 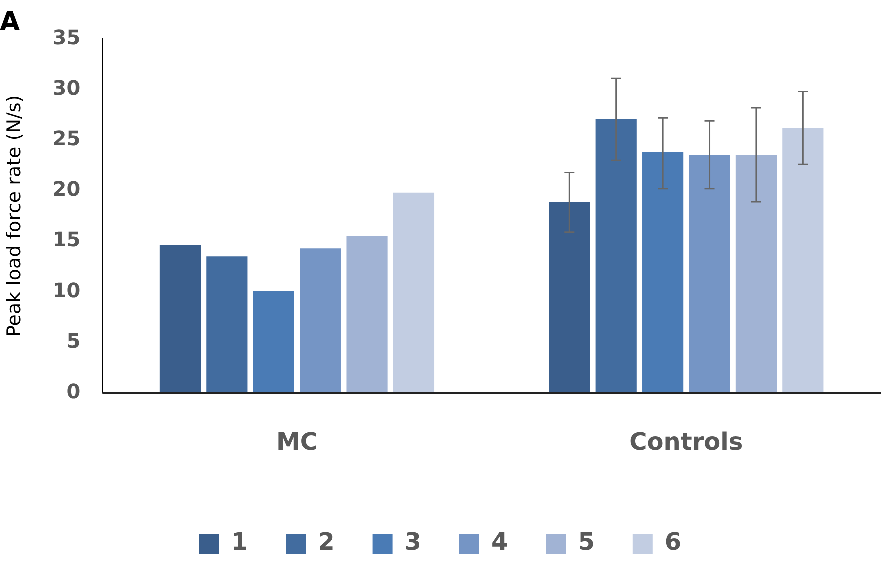 What do you see at coordinates (586, 542) in the screenshot?
I see `legend-label: 5` at bounding box center [586, 542].